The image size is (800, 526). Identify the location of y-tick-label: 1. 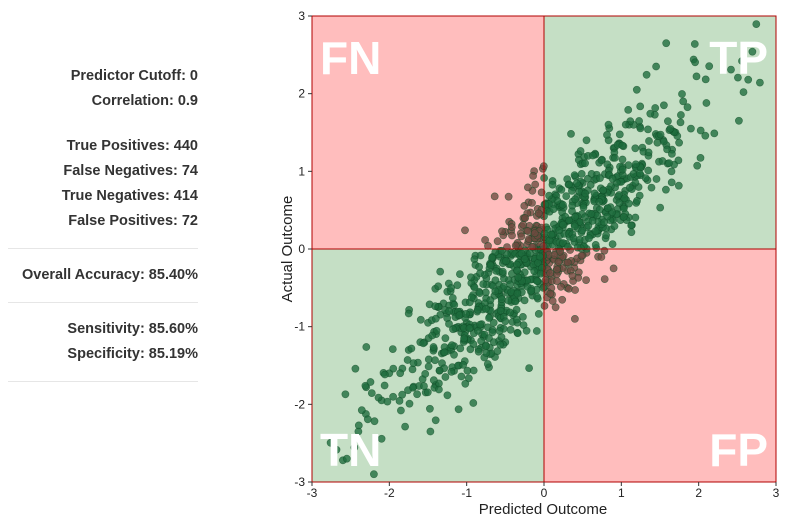
(301, 171).